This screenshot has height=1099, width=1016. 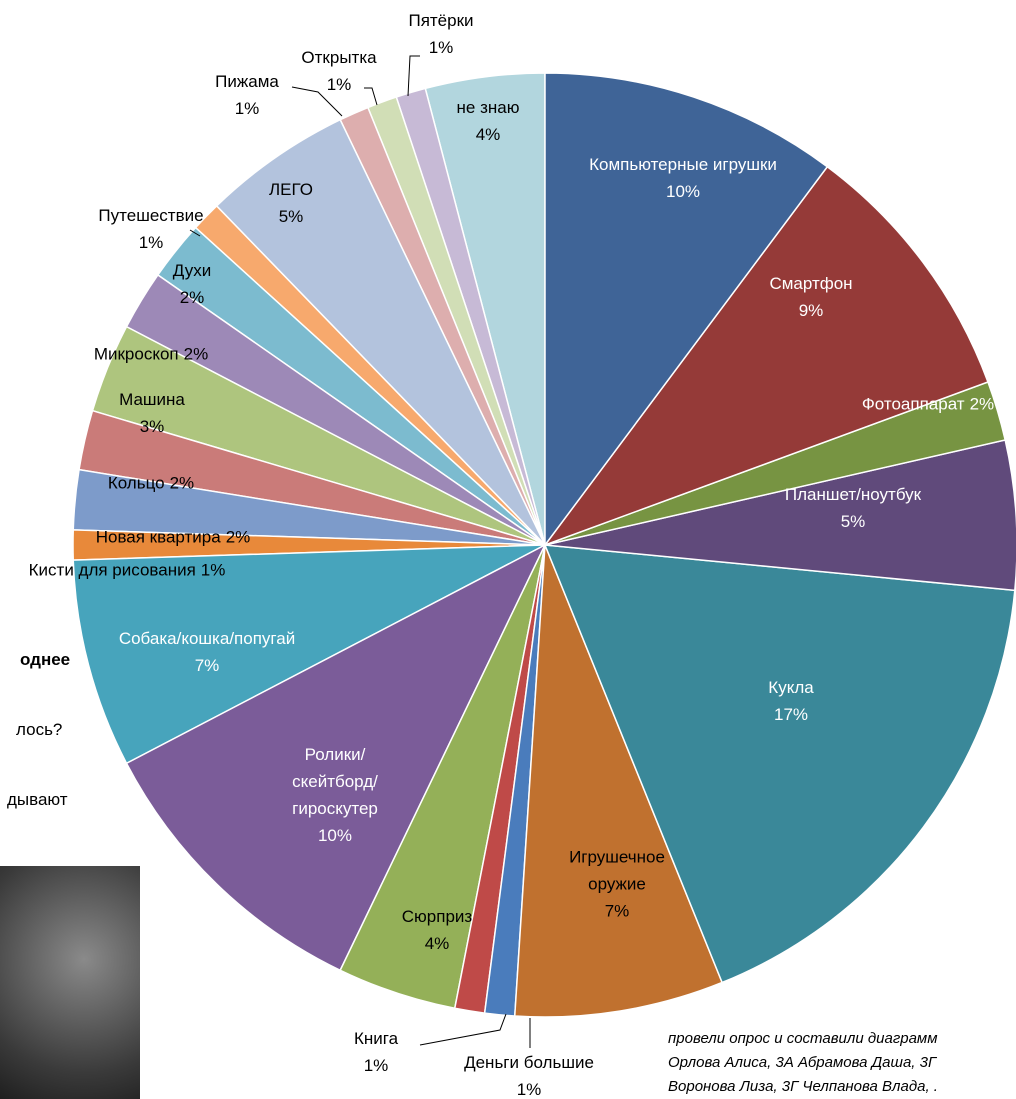 I want to click on category-label: Машина, so click(x=152, y=399).